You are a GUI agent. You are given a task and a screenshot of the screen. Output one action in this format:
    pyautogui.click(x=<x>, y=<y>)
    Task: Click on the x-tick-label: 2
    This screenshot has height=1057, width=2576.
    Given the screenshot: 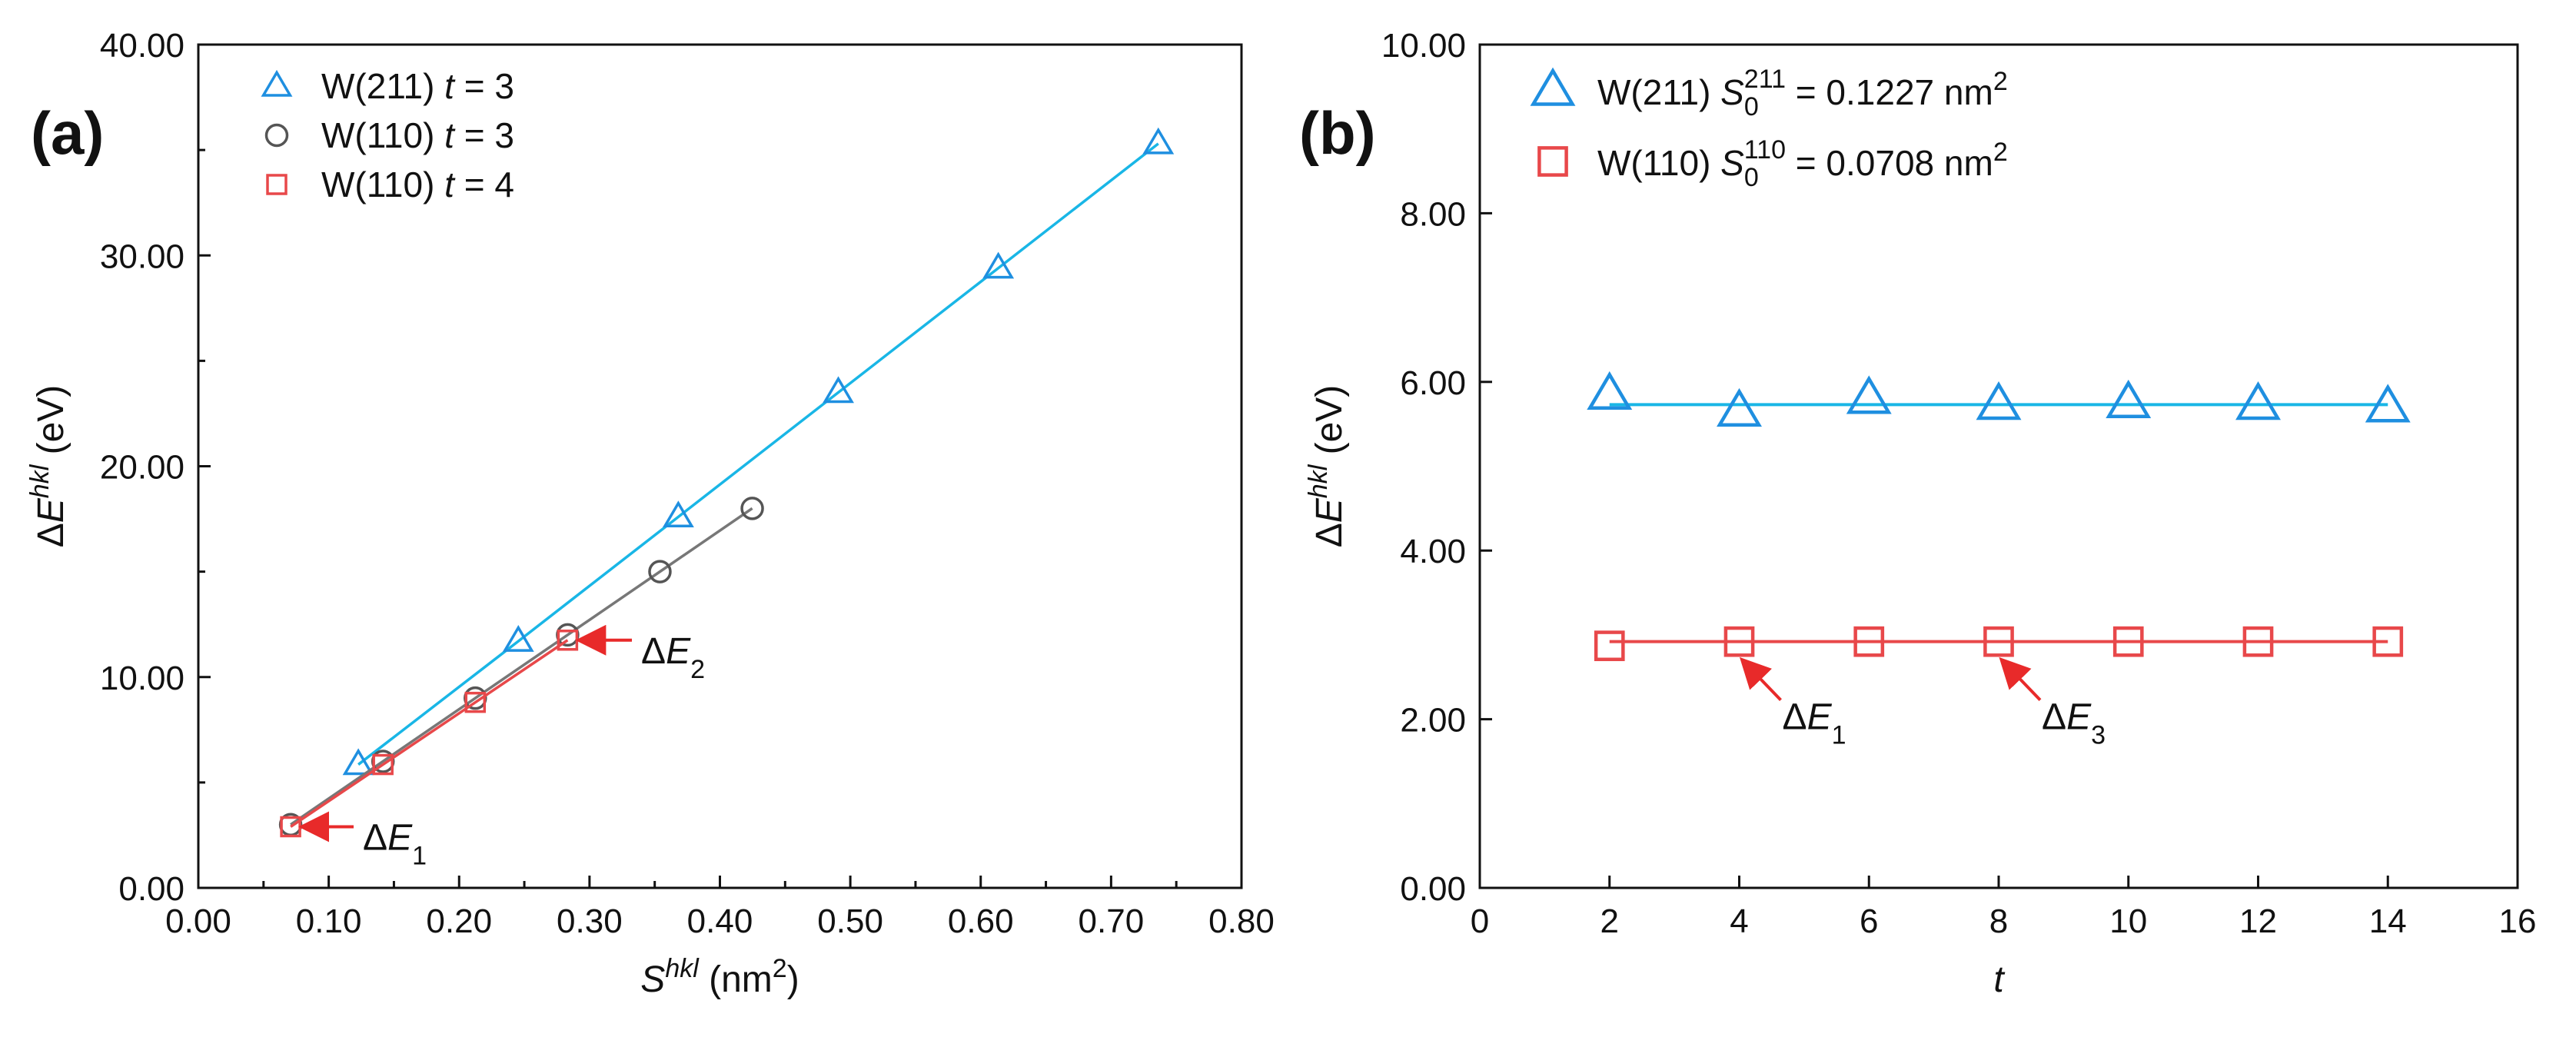 What is the action you would take?
    pyautogui.click(x=1609, y=921)
    